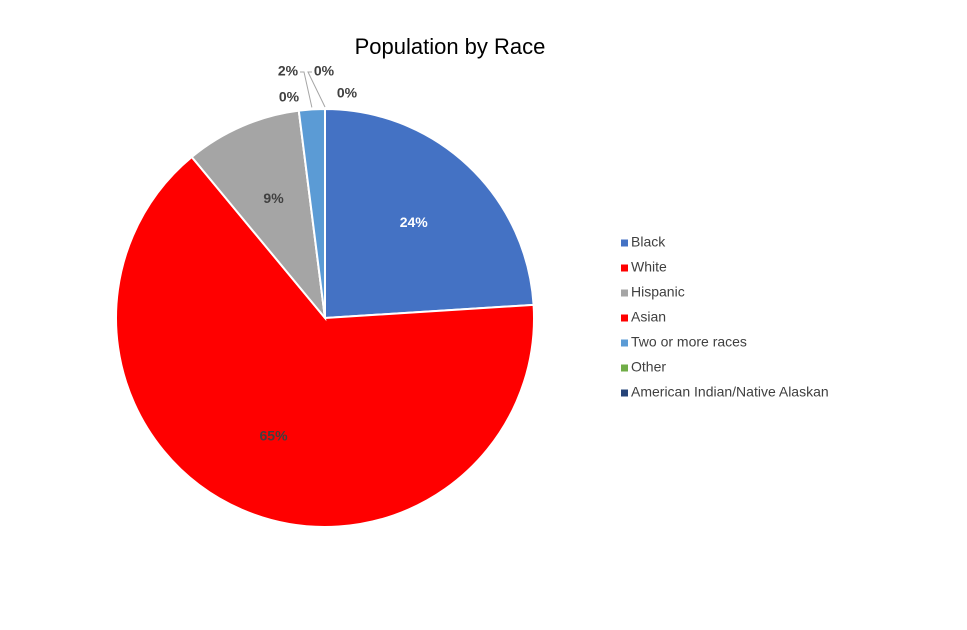 The image size is (967, 630). What do you see at coordinates (648, 242) in the screenshot?
I see `legend-label: Black` at bounding box center [648, 242].